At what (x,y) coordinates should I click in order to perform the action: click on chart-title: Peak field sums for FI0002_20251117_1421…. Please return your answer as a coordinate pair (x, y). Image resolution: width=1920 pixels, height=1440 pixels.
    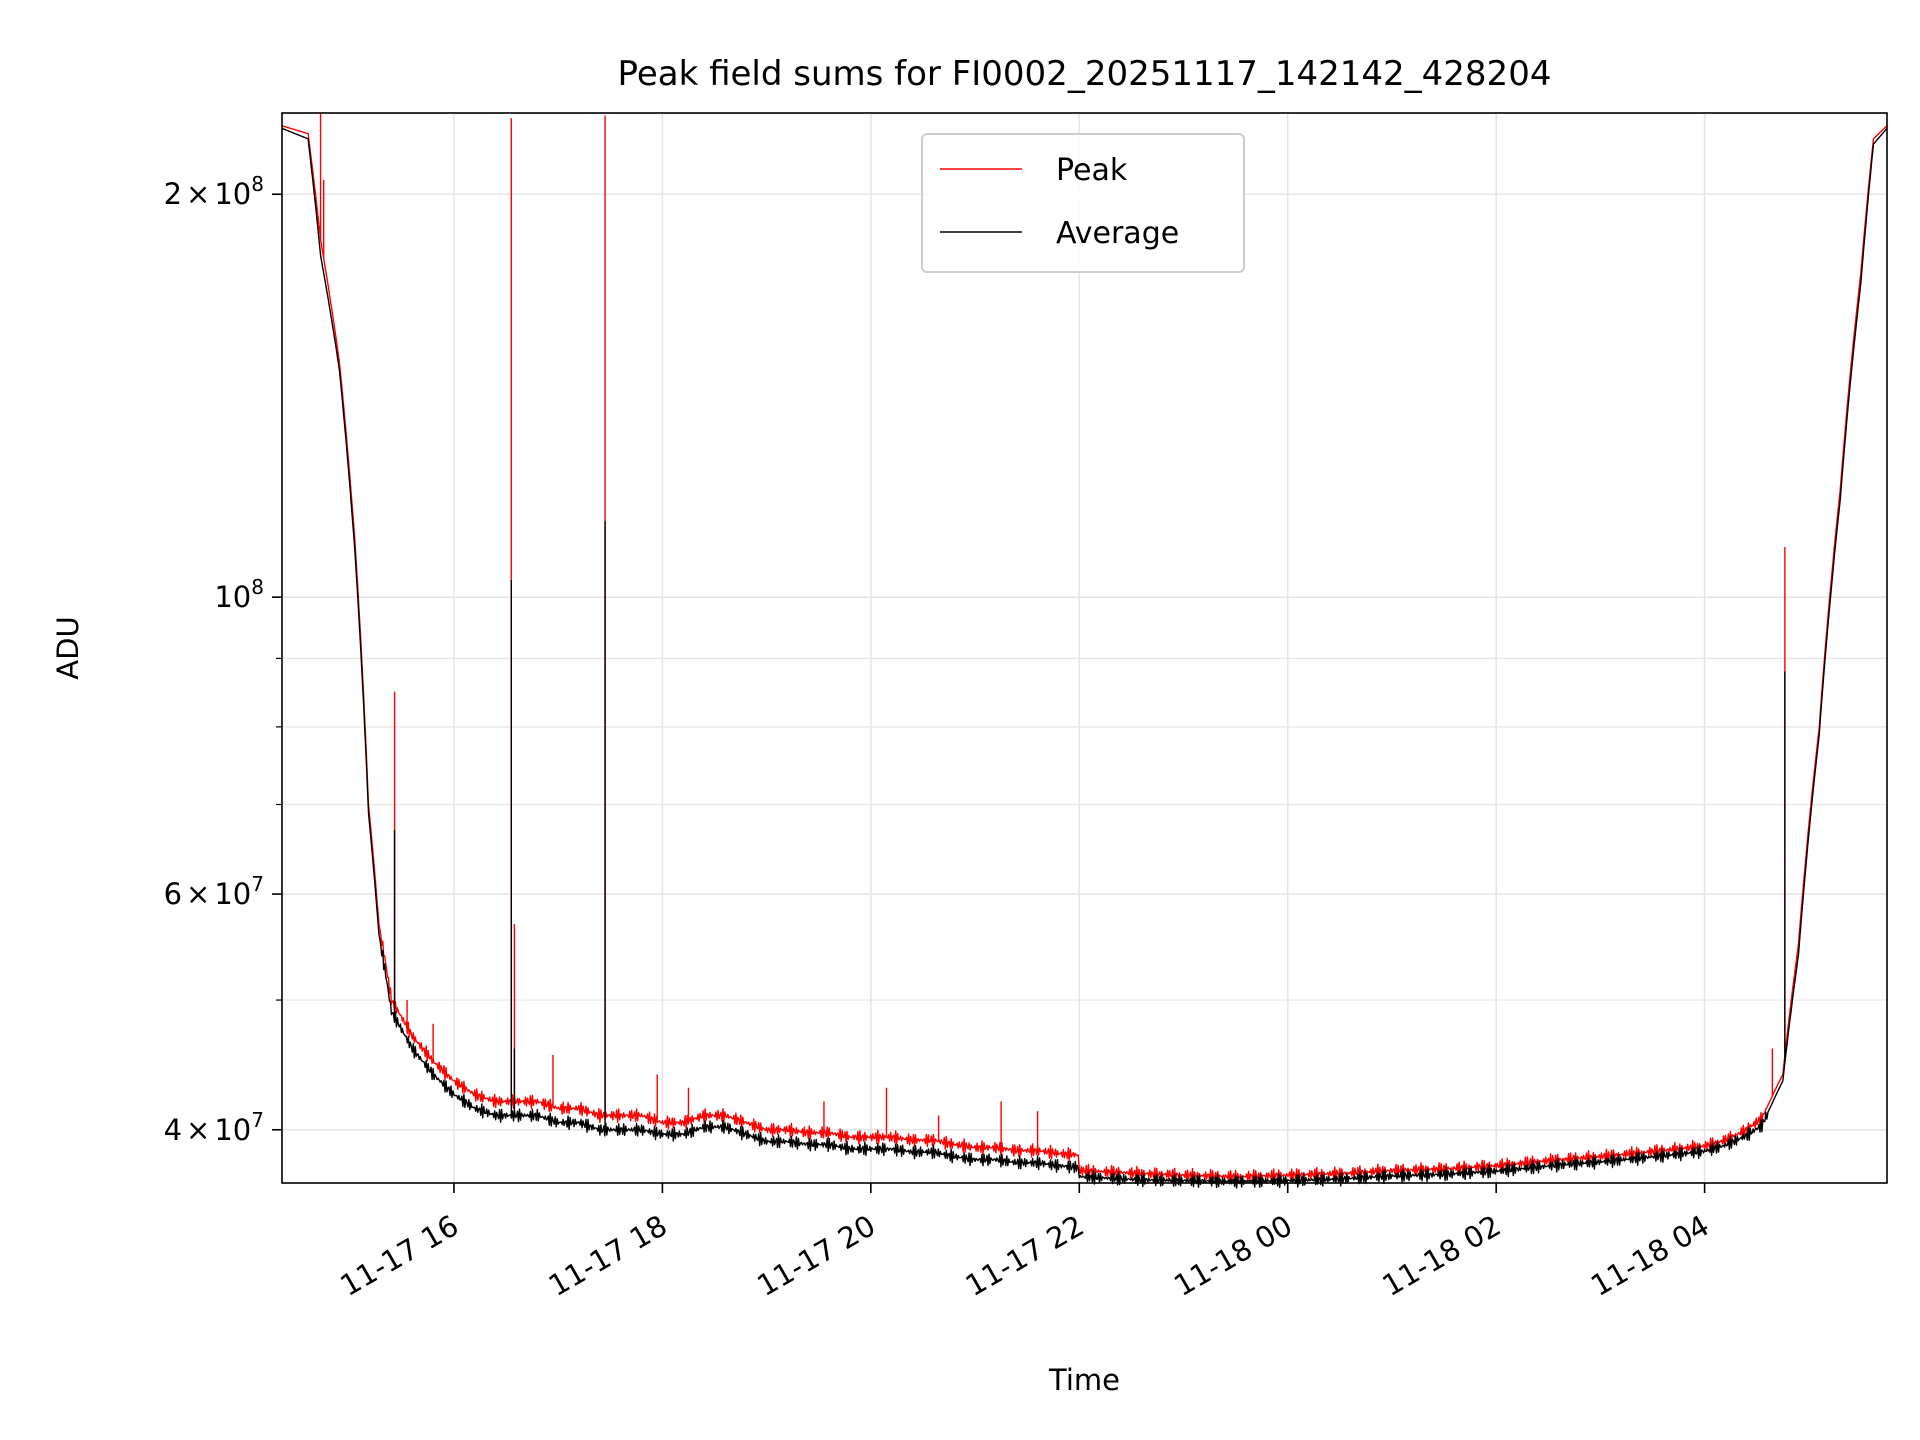
    Looking at the image, I should click on (1085, 74).